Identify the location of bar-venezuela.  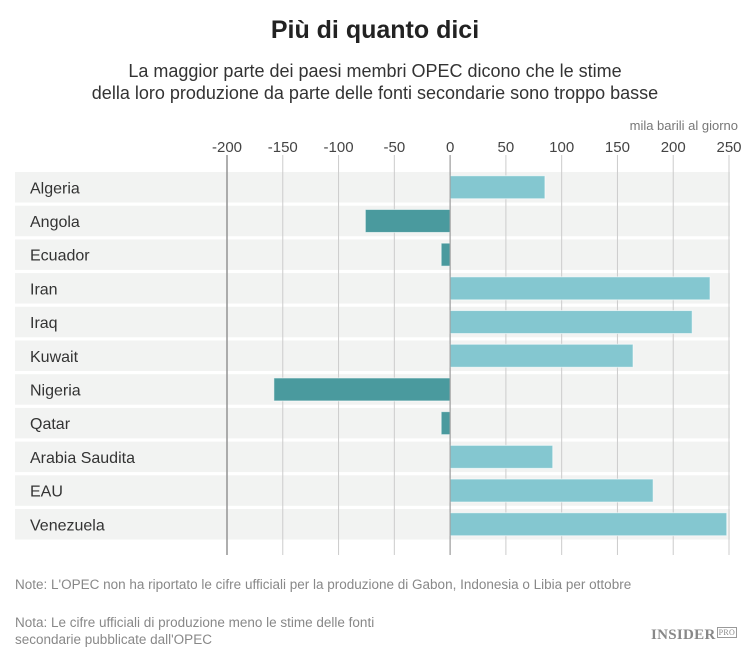
(588, 524).